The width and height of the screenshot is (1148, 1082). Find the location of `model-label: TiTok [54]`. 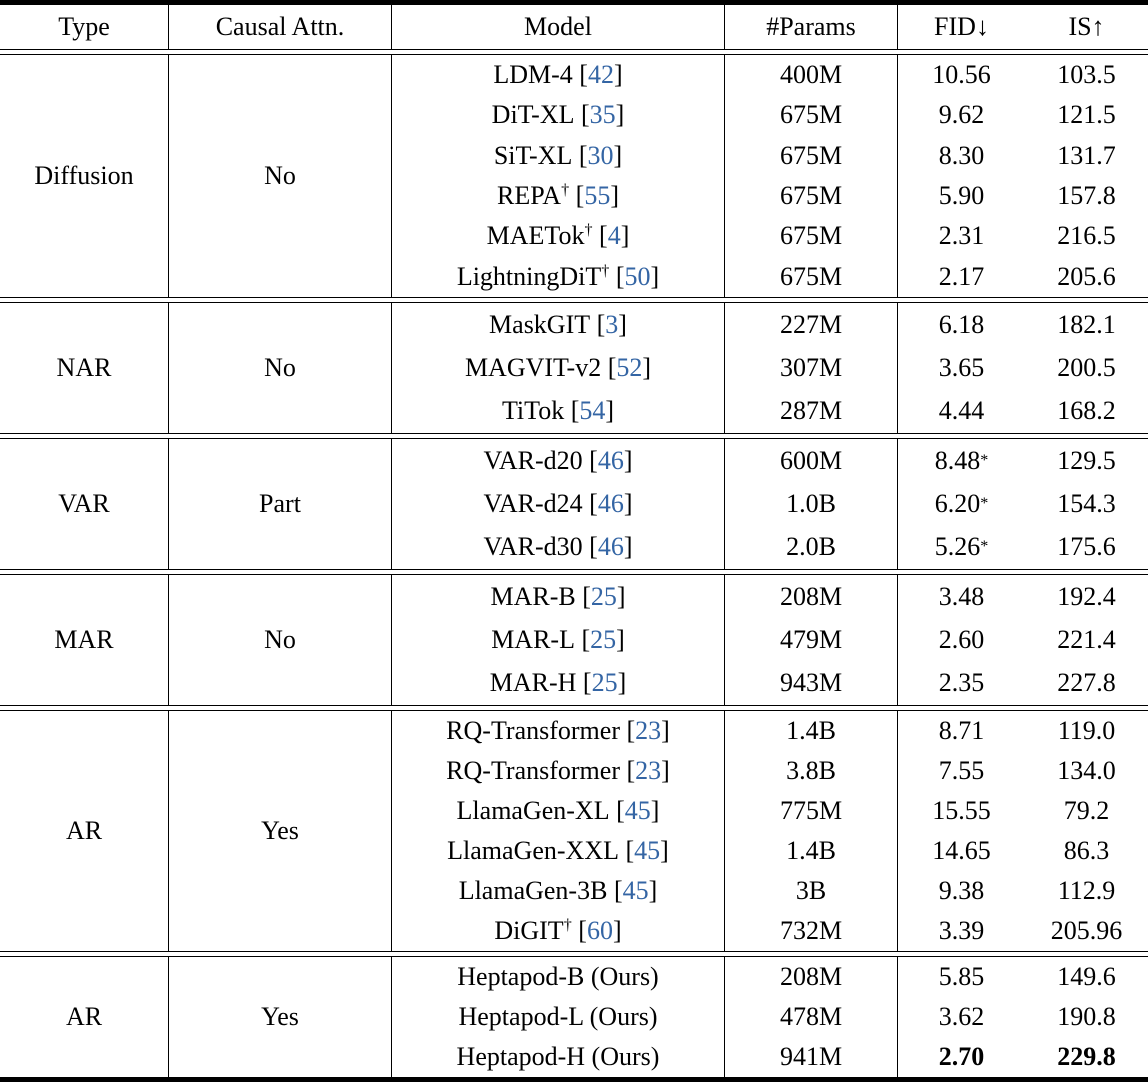

model-label: TiTok [54] is located at coordinates (558, 411).